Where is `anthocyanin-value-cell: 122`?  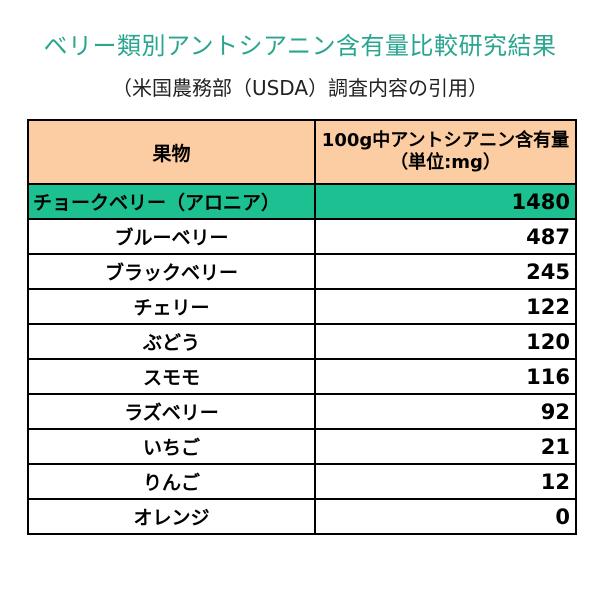 anthocyanin-value-cell: 122 is located at coordinates (445, 306).